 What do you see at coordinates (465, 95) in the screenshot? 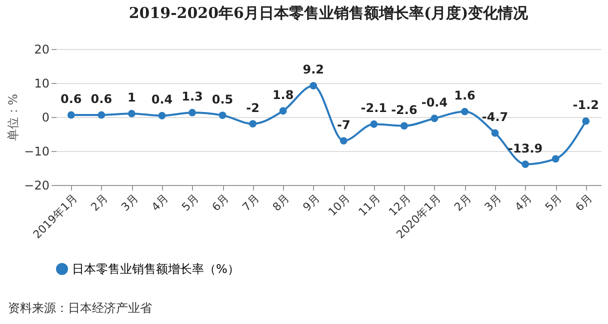
I see `data-label: 1.6` at bounding box center [465, 95].